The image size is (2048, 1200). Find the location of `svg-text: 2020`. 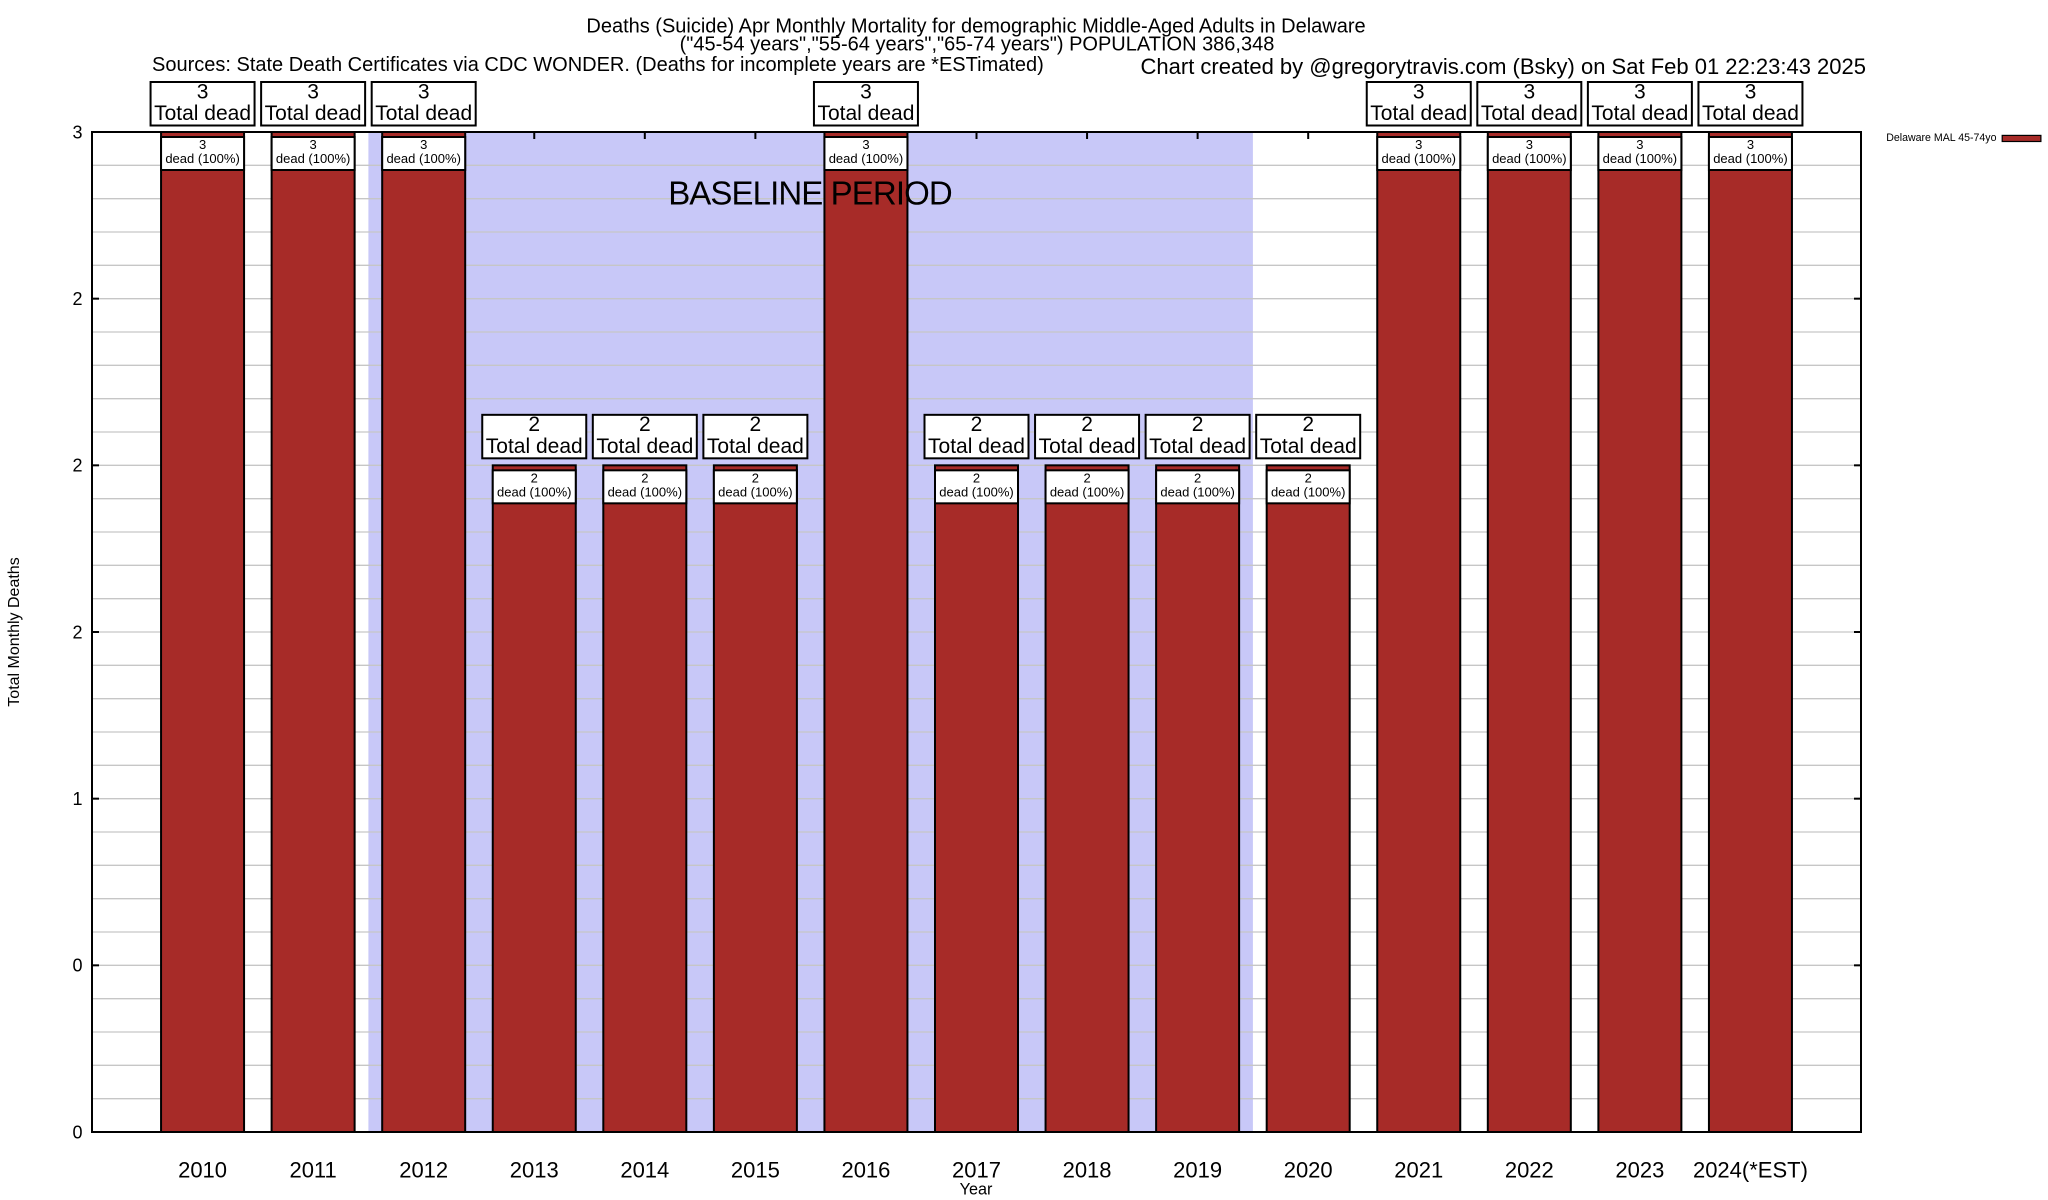

svg-text: 2020 is located at coordinates (1308, 1170).